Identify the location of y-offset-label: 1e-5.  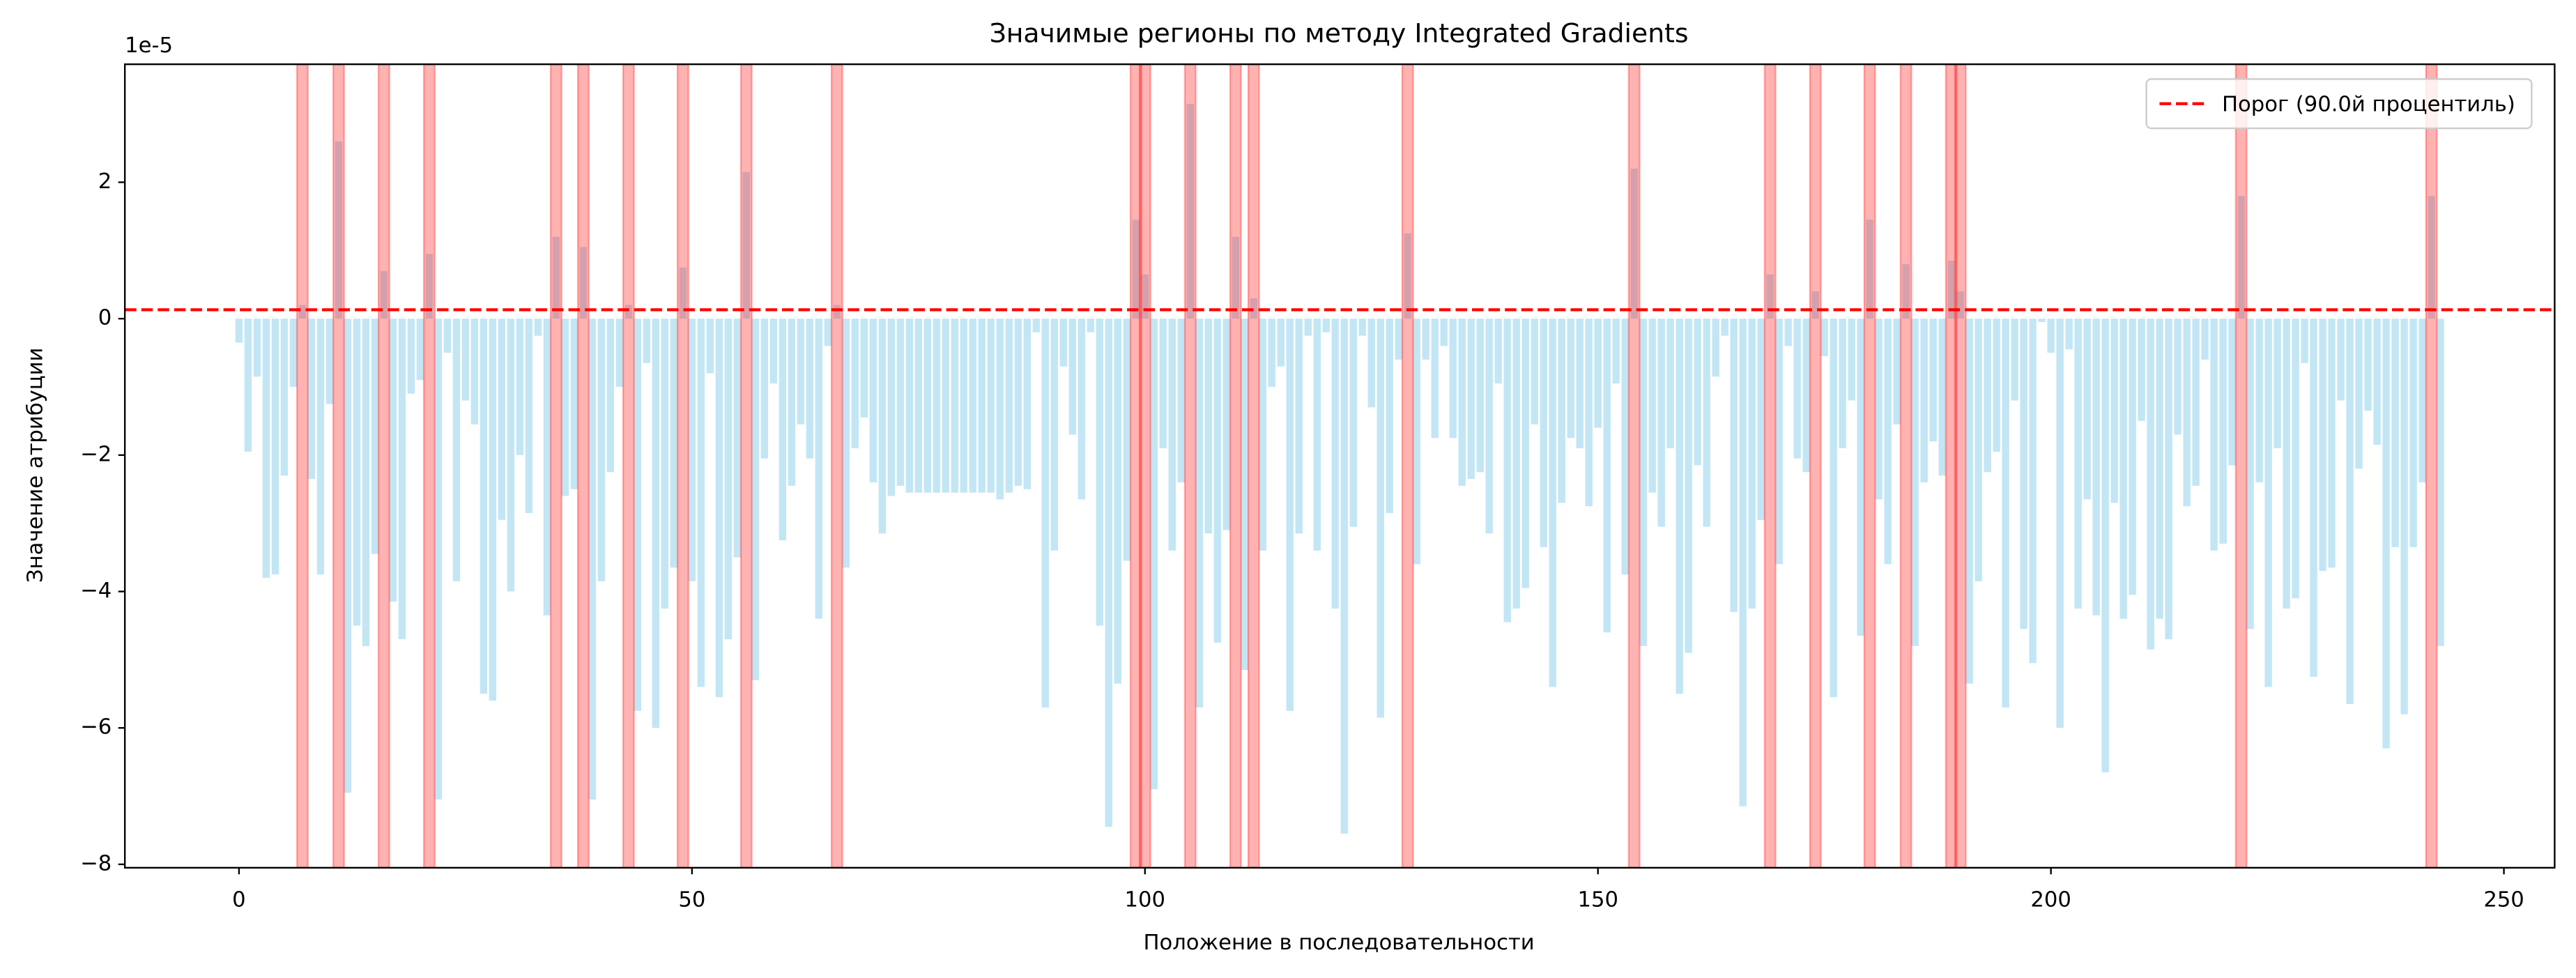
(149, 46).